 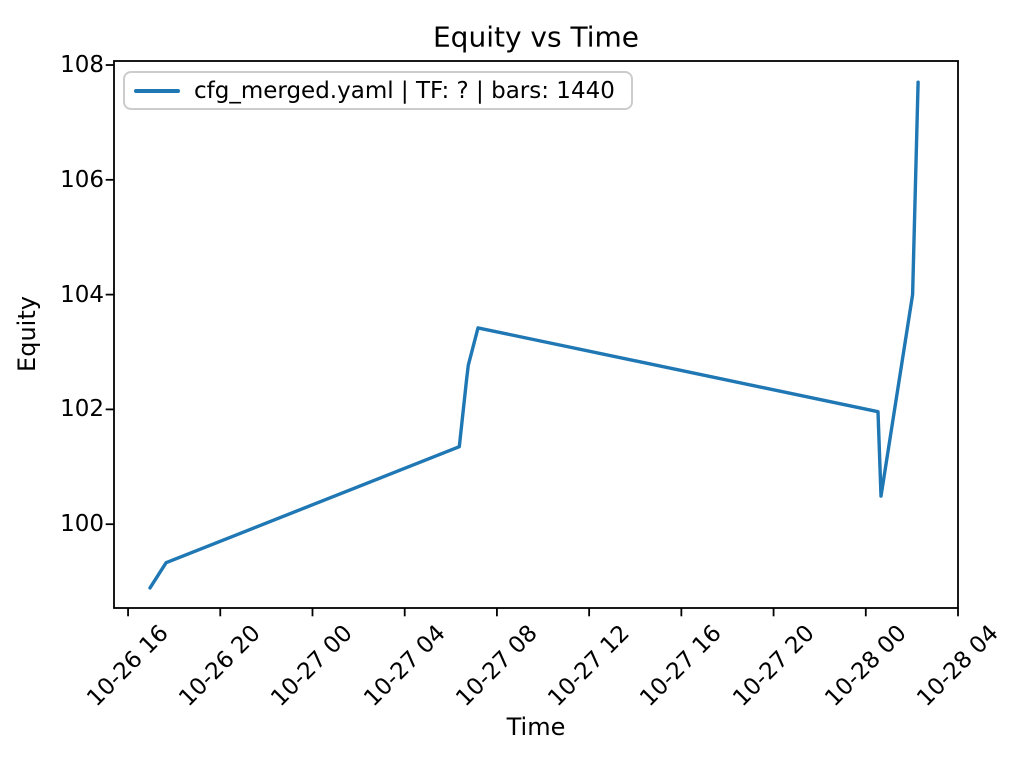 What do you see at coordinates (82, 179) in the screenshot?
I see `y-tick-label: 106` at bounding box center [82, 179].